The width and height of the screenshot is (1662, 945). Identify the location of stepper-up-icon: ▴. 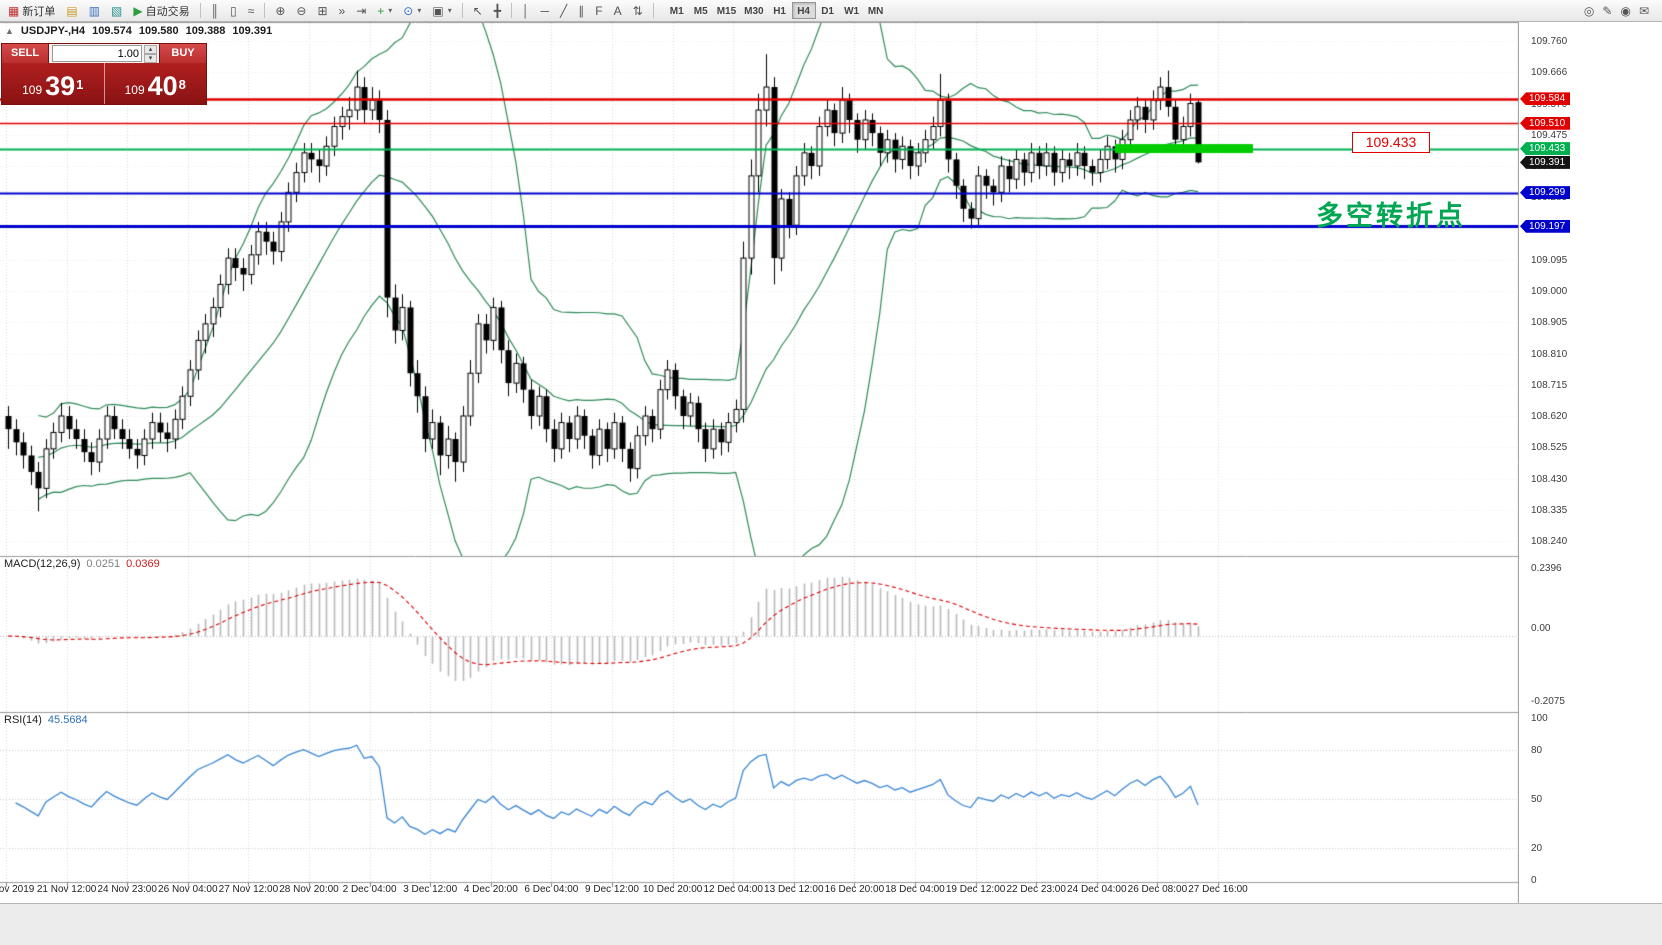
(150, 49).